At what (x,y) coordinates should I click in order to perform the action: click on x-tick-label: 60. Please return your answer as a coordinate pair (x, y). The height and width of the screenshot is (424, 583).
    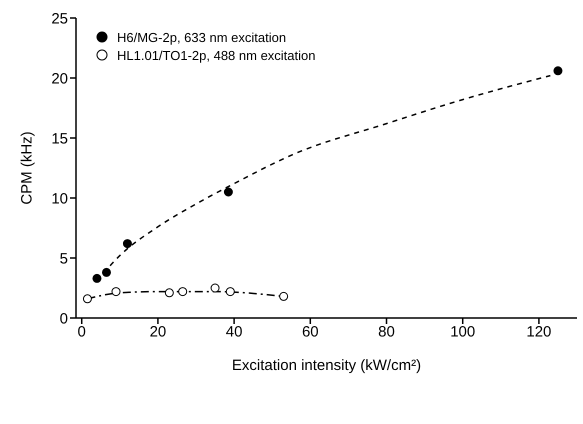
    Looking at the image, I should click on (310, 332).